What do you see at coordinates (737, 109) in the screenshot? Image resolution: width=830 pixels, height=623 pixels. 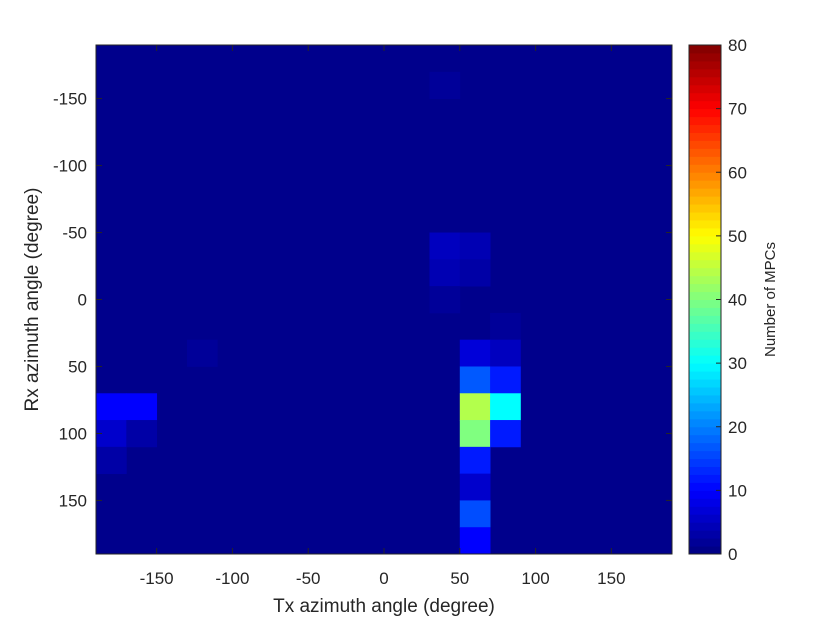 I see `colorbar-tick-label: 70` at bounding box center [737, 109].